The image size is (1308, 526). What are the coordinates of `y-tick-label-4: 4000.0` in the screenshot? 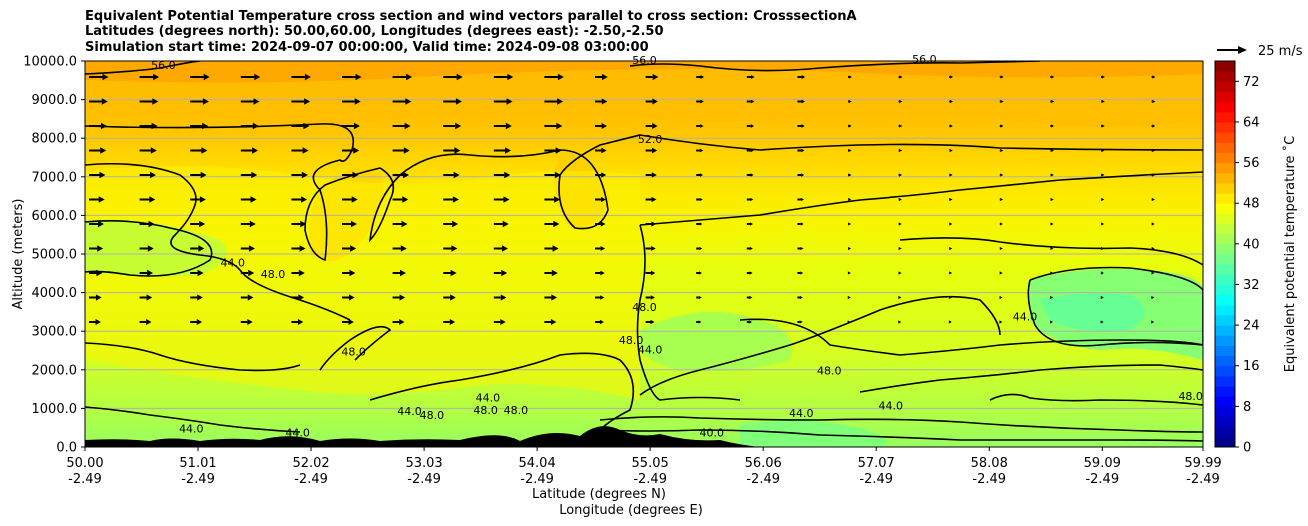 It's located at (55, 293).